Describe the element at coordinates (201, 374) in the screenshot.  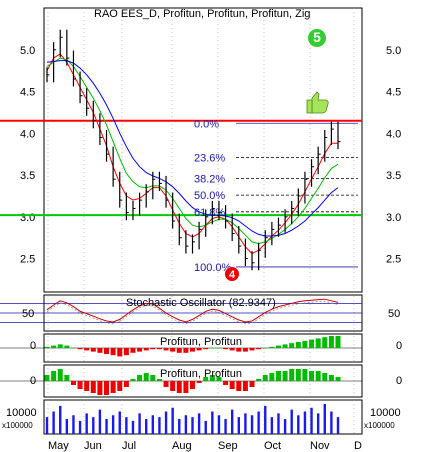
I see `profitun-2-label: Profitun, Profitun` at that location.